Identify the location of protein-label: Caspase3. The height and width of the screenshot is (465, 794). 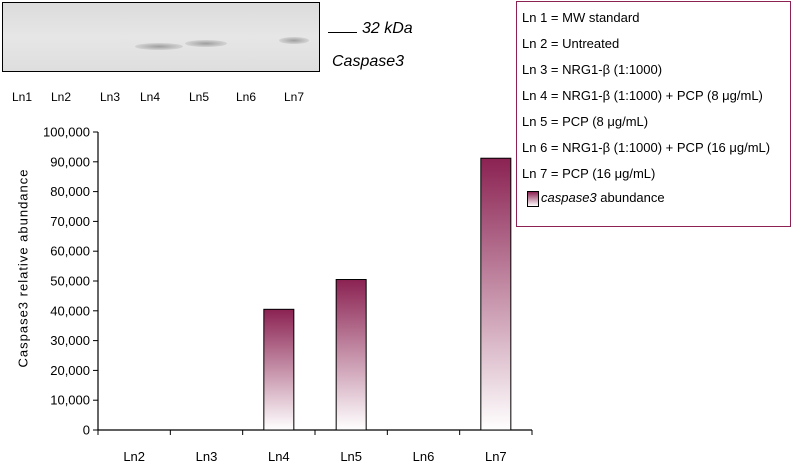
(368, 61).